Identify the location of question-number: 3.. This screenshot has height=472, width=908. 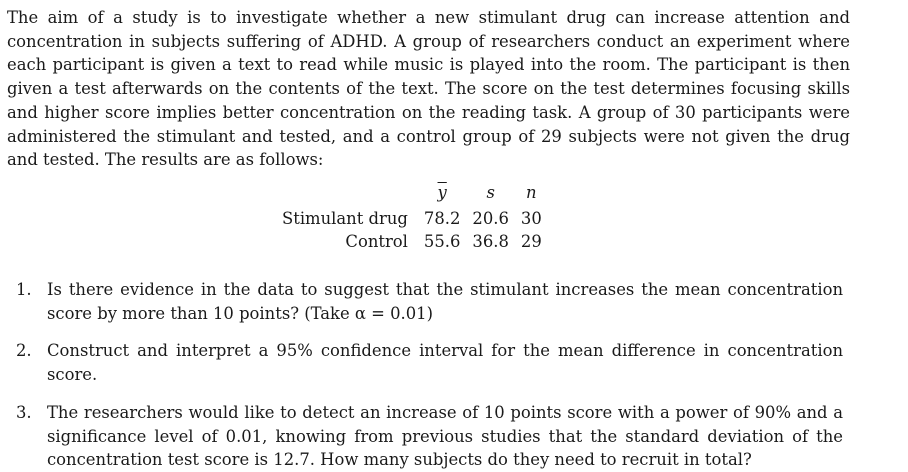
(24, 412).